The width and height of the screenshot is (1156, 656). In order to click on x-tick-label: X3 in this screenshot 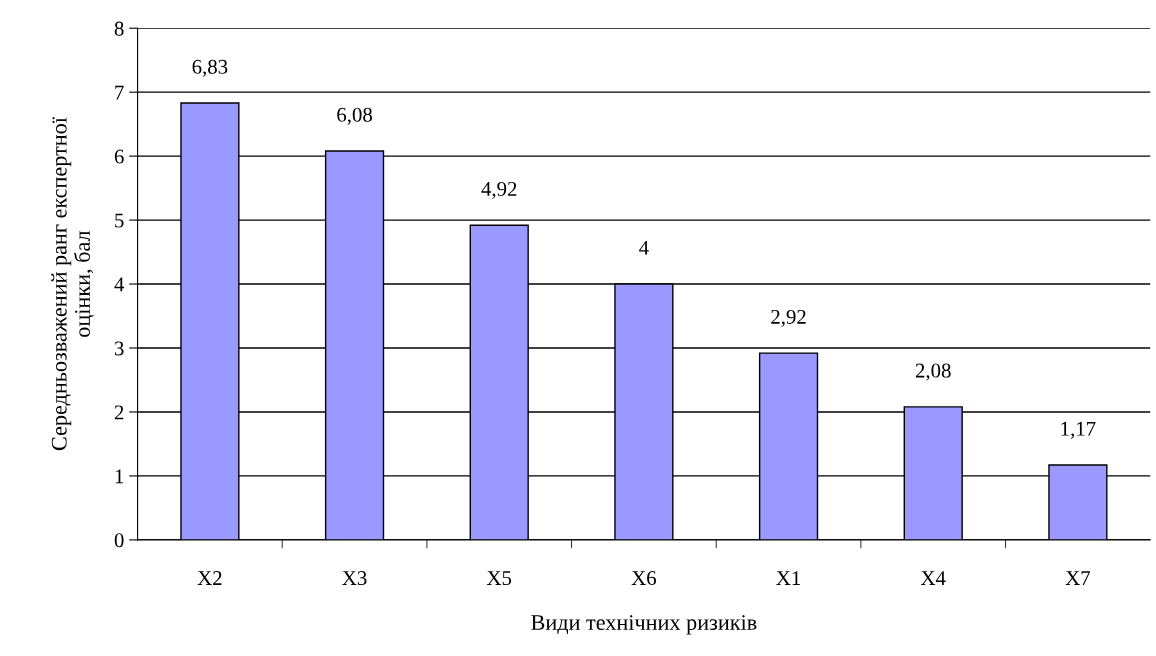, I will do `click(354, 578)`.